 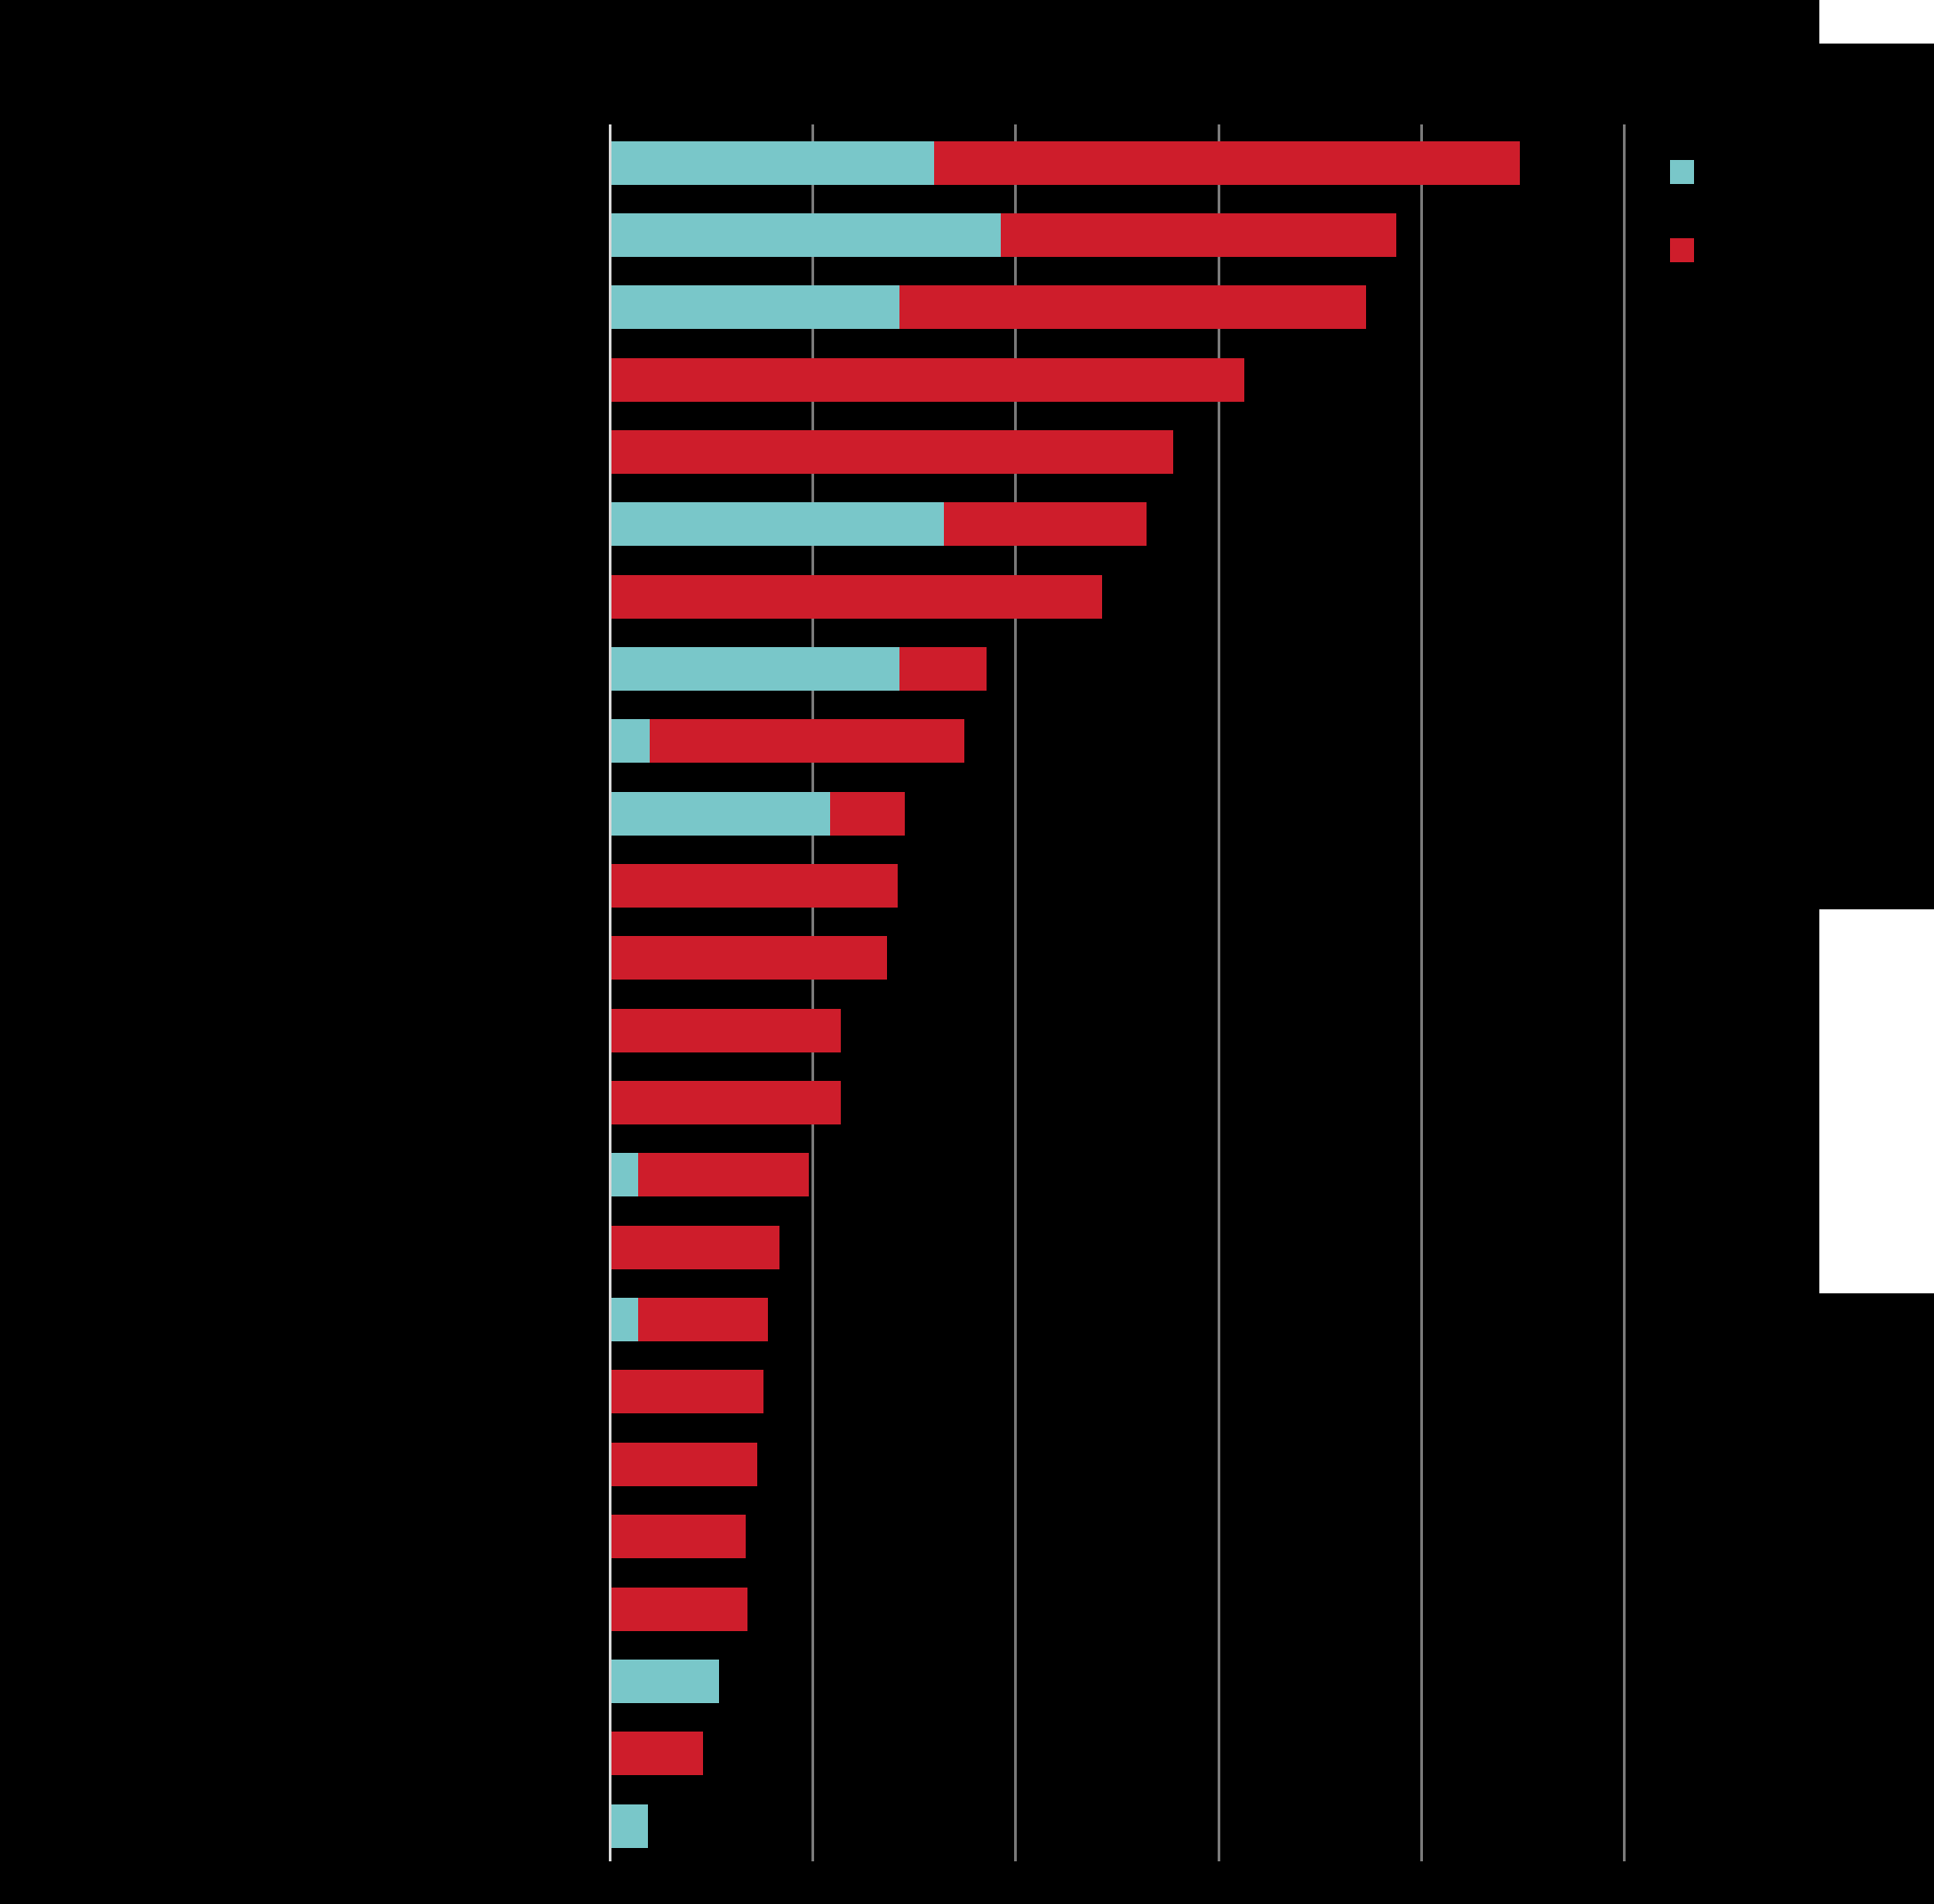 I want to click on legend-swatch-red, so click(x=1682, y=250).